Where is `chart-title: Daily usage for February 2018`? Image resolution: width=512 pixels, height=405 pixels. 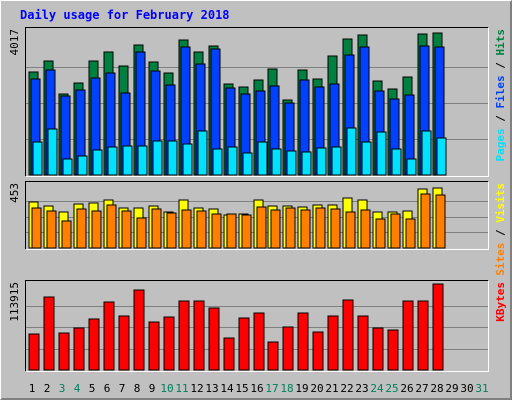
chart-title: Daily usage for February 2018 is located at coordinates (125, 15).